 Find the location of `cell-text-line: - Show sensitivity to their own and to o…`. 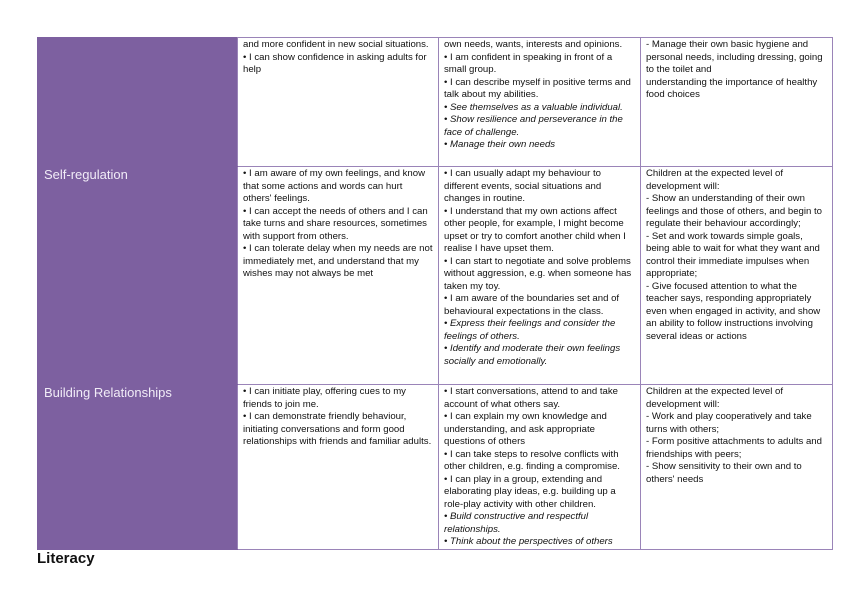

cell-text-line: - Show sensitivity to their own and to o… is located at coordinates (724, 473).